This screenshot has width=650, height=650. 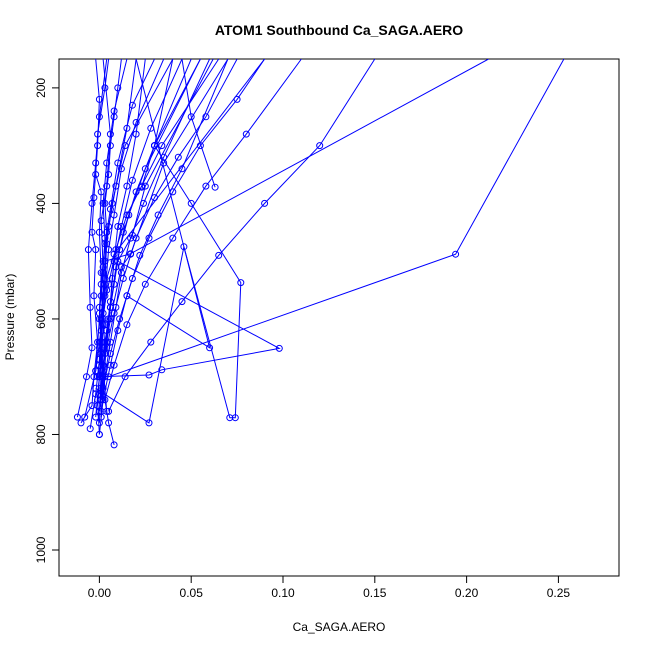 What do you see at coordinates (41, 203) in the screenshot?
I see `y-tick-label-1: 400` at bounding box center [41, 203].